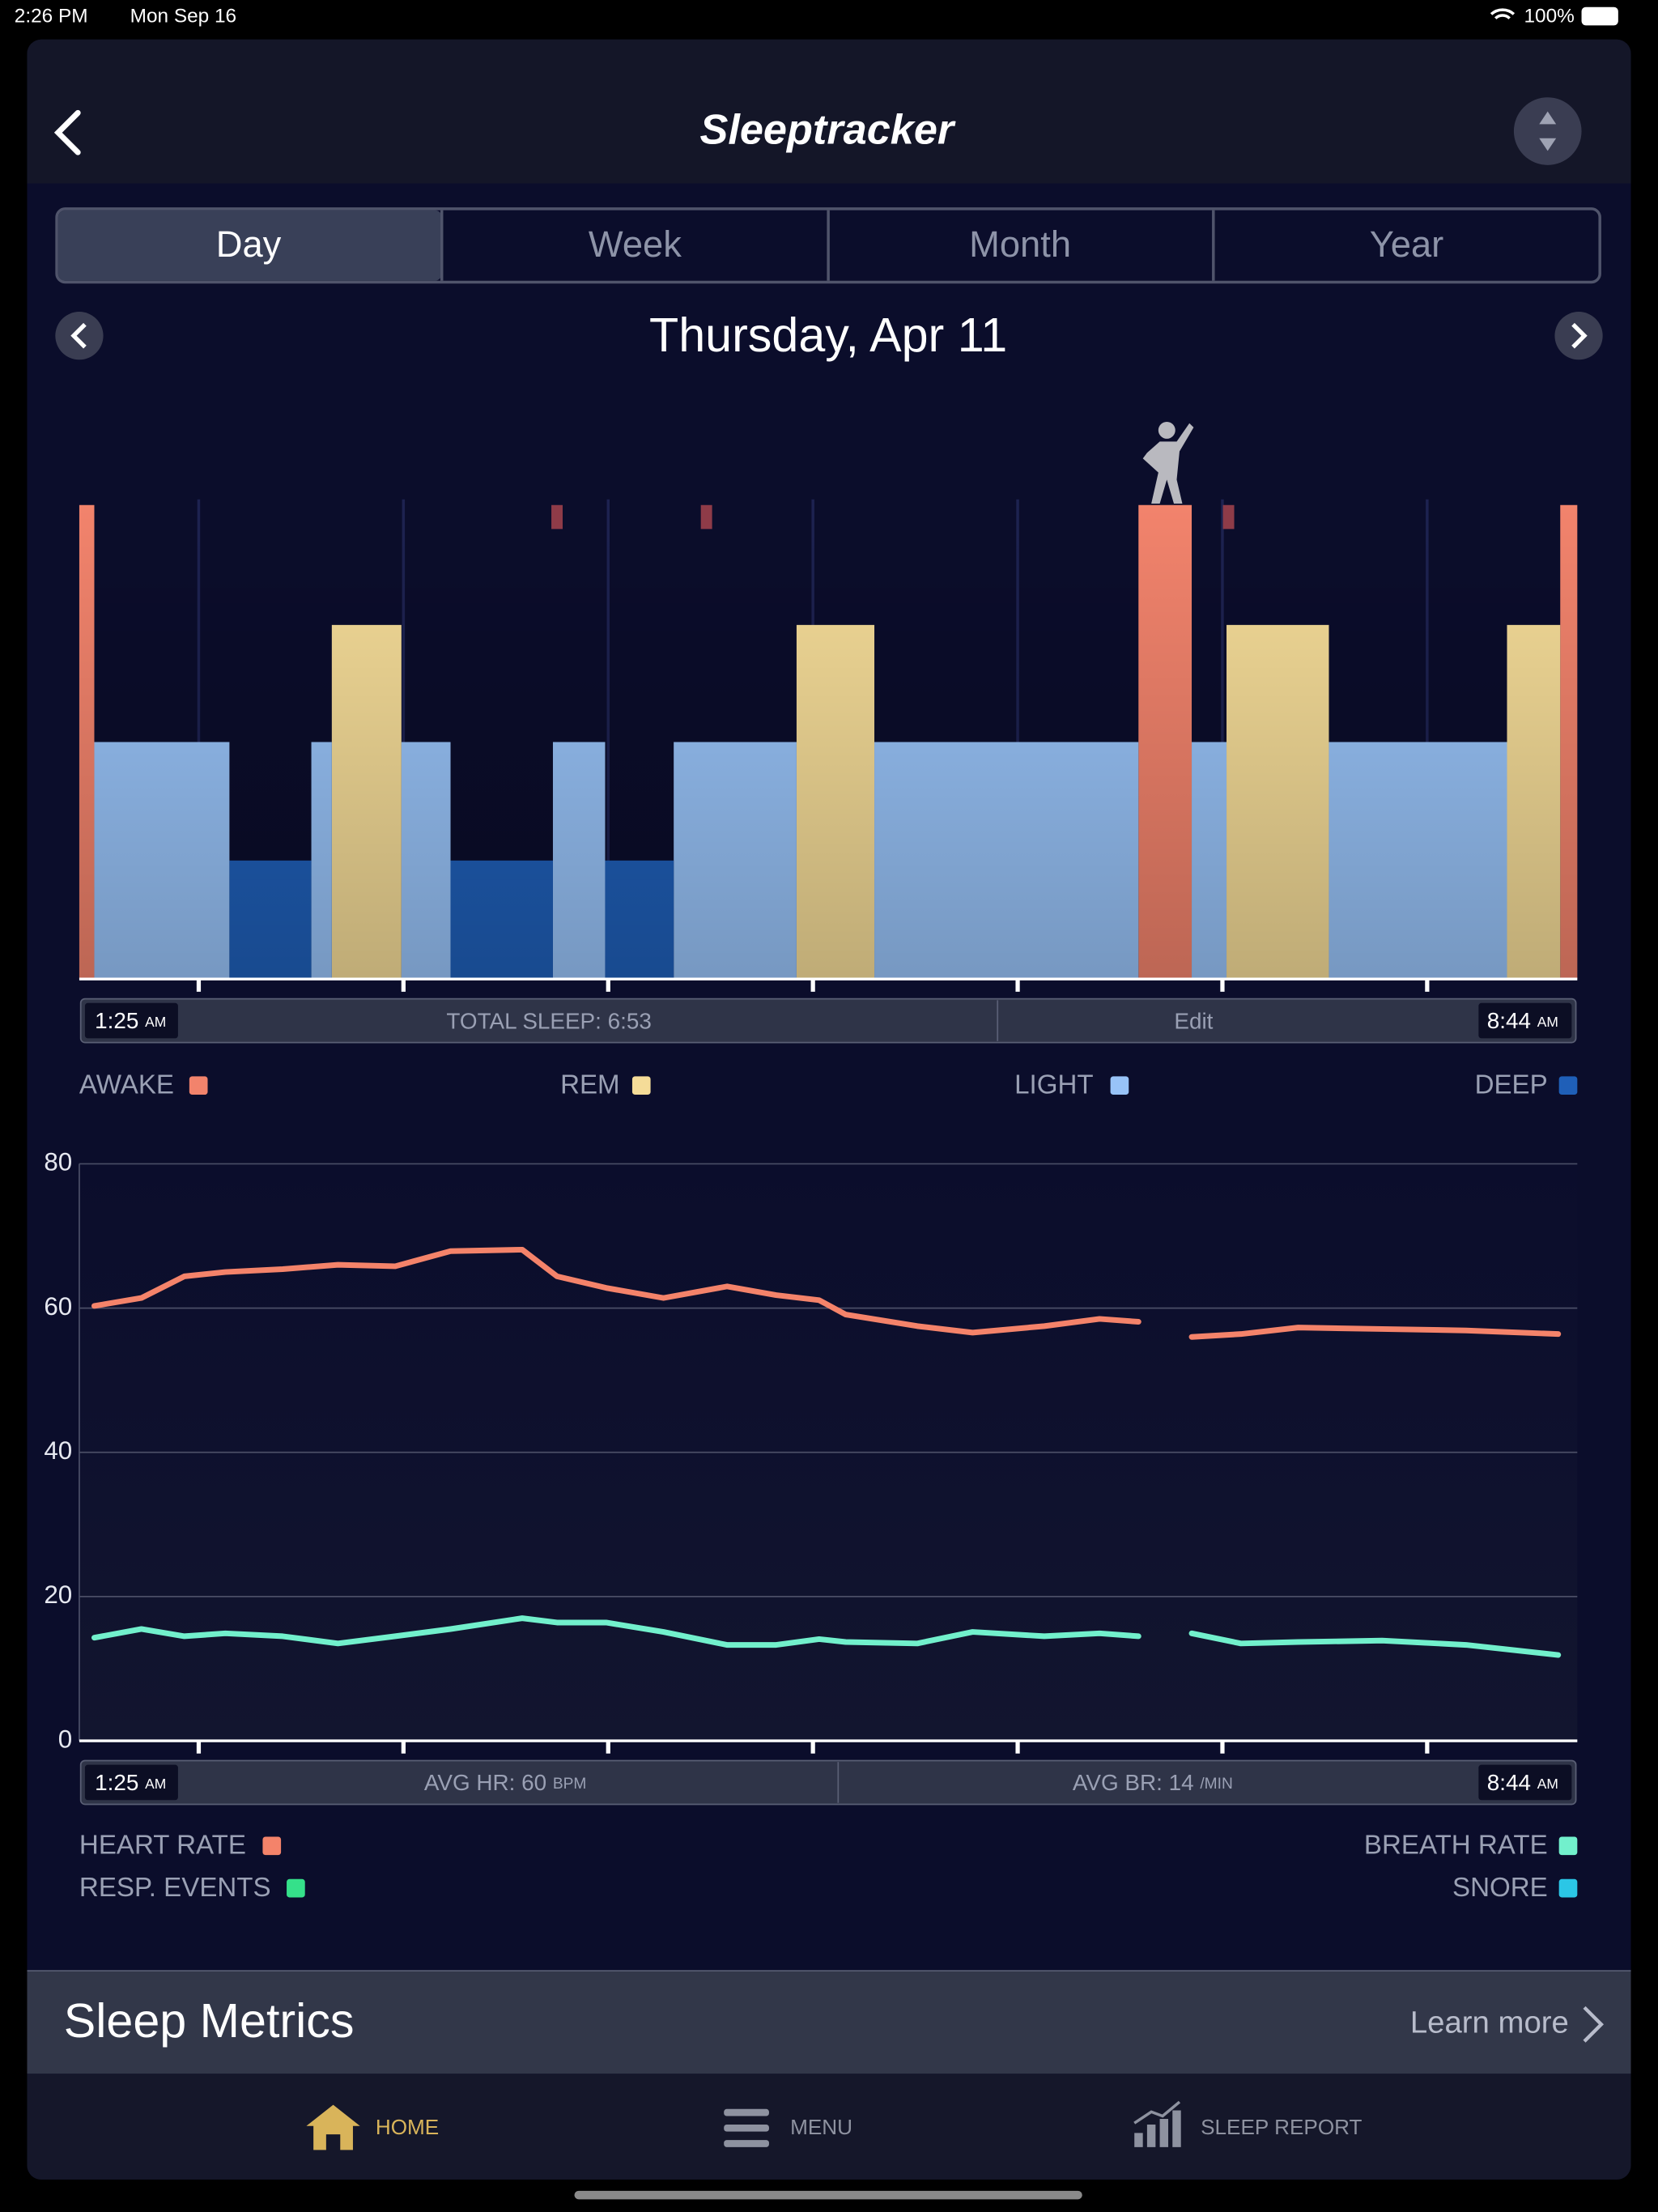 The image size is (1658, 2212). I want to click on tab: Day, so click(249, 244).